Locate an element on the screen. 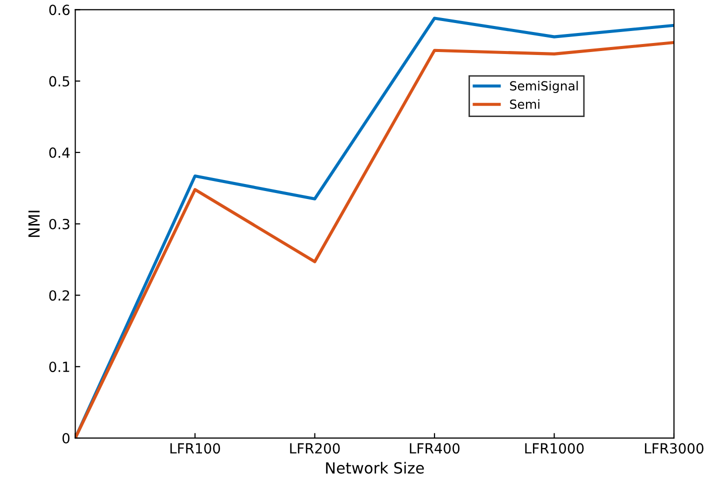 The height and width of the screenshot is (484, 717). legend-label: Semi is located at coordinates (525, 104).